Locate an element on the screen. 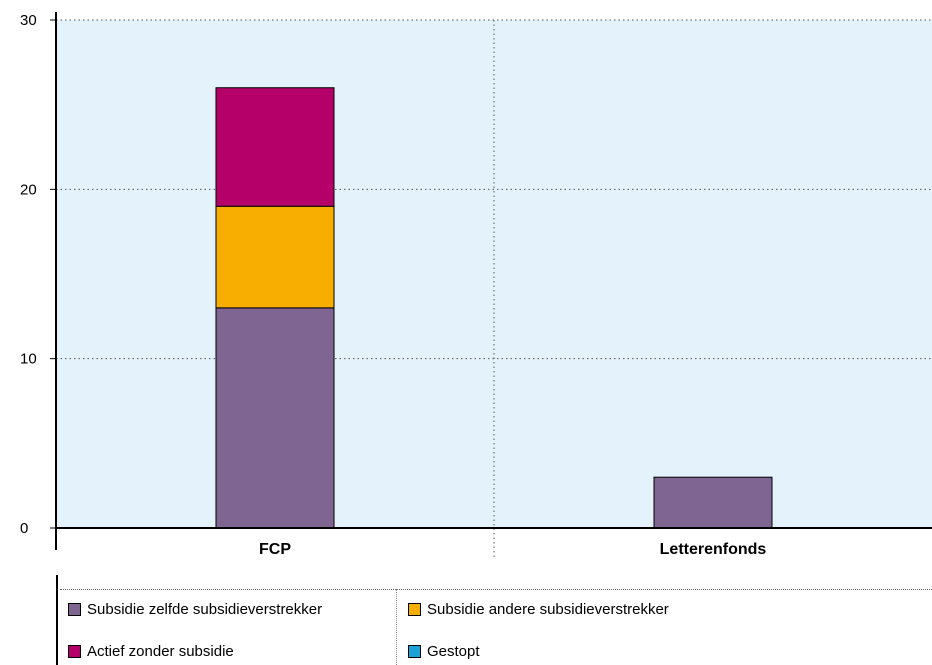  y-tick-label: 30 is located at coordinates (28, 20).